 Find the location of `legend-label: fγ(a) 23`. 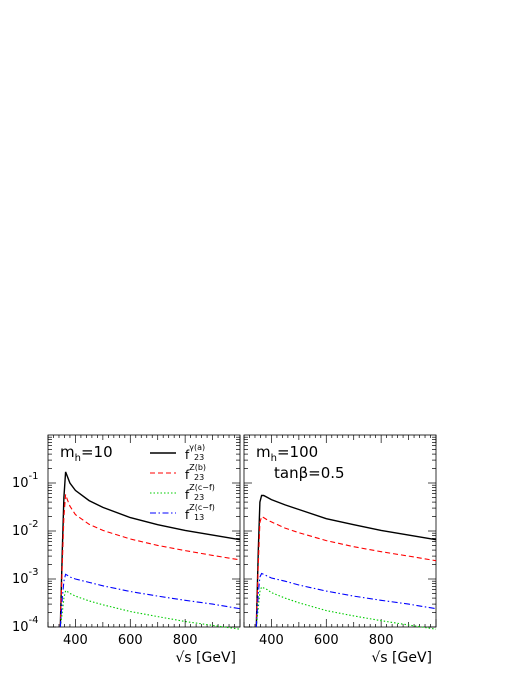

legend-label: fγ(a) 23 is located at coordinates (195, 452).